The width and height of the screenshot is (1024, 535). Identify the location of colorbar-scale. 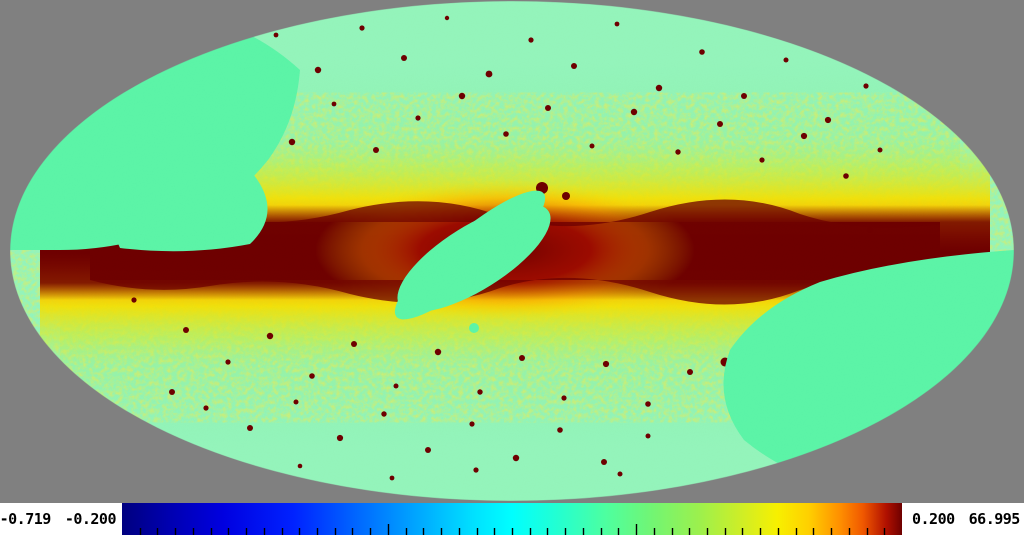
(512, 519).